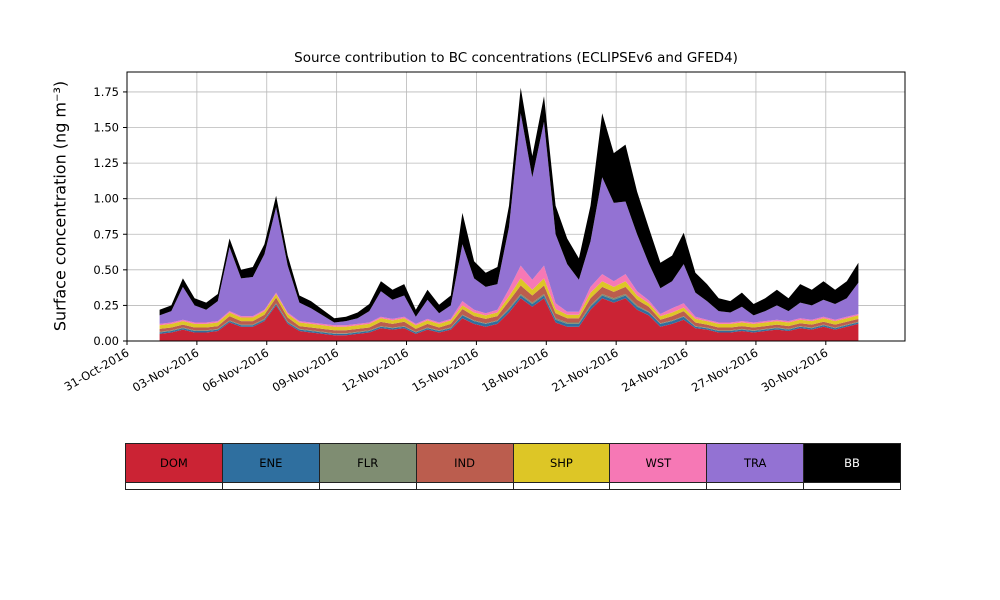  Describe the element at coordinates (60, 206) in the screenshot. I see `y-axis-label: Surface concentration (ng m⁻³)` at that location.